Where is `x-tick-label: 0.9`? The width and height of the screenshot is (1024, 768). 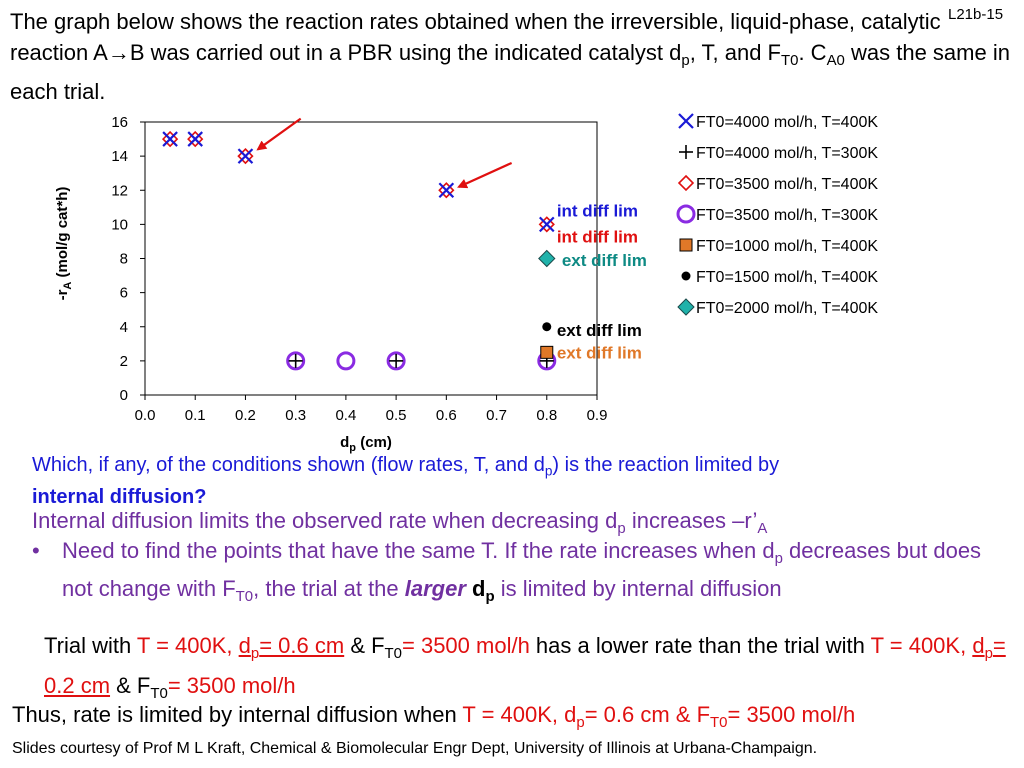 x-tick-label: 0.9 is located at coordinates (597, 415).